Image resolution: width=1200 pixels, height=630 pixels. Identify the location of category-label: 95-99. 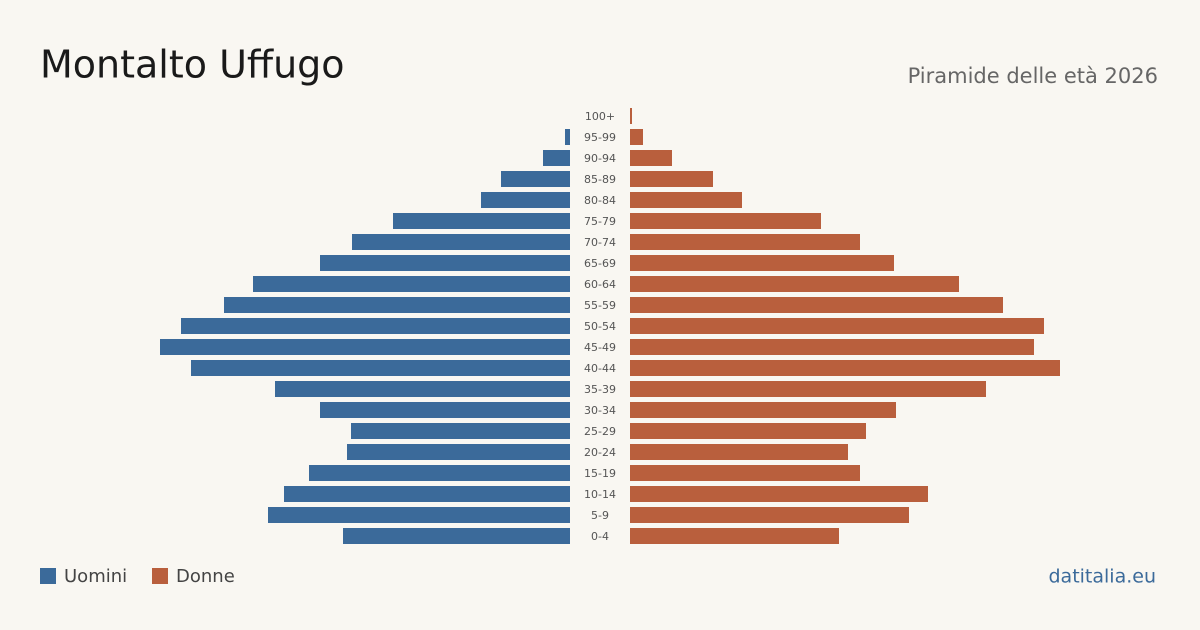
(600, 137).